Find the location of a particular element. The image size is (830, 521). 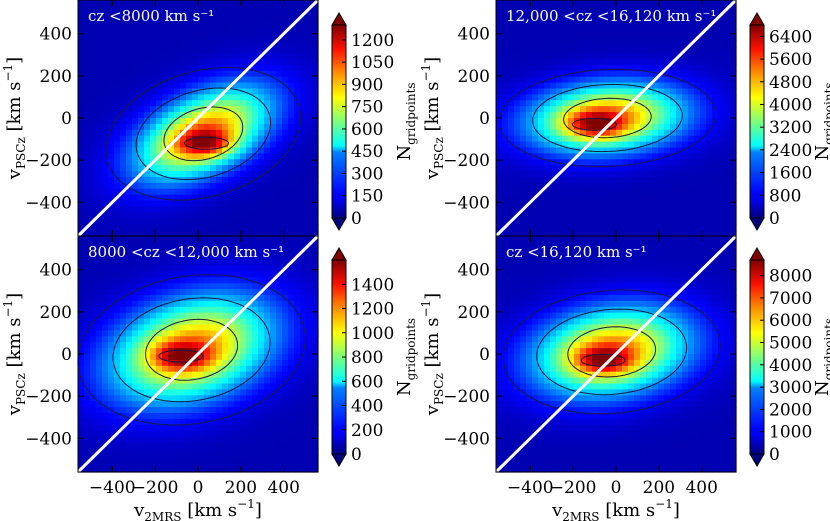

y-axis-label: vPSCz [km s−1] is located at coordinates (14, 354).